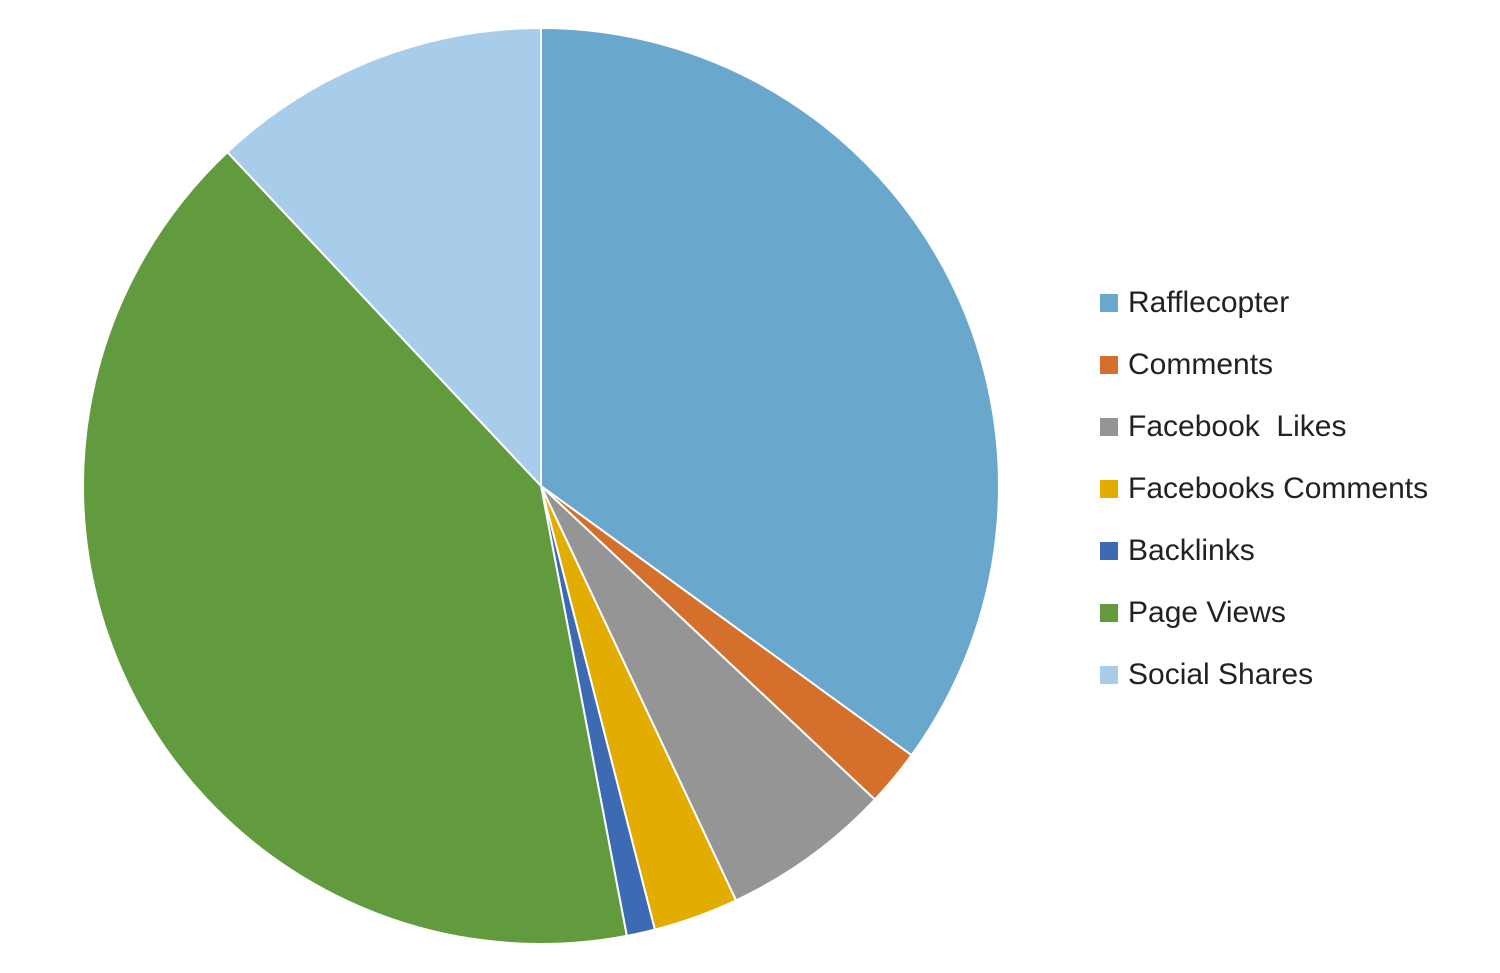 The height and width of the screenshot is (973, 1500). Describe the element at coordinates (1207, 612) in the screenshot. I see `legend-label: Page Views` at that location.